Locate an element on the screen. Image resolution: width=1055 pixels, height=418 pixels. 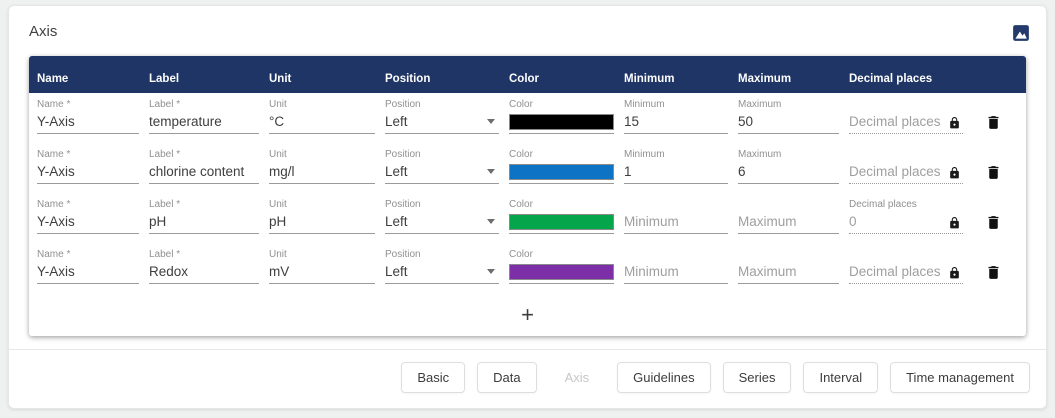
footer-button-data: Data is located at coordinates (507, 377).